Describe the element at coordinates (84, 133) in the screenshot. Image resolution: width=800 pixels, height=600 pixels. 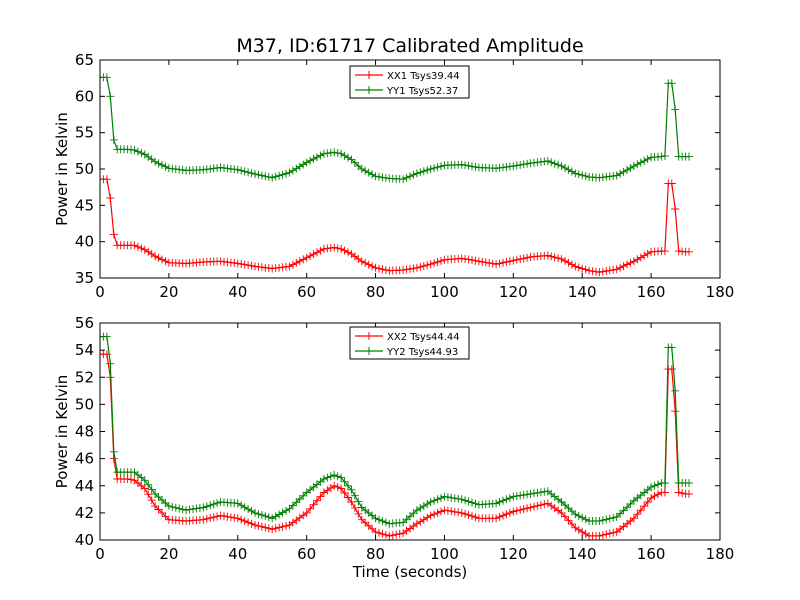
I see `y-tick-label: 55` at that location.